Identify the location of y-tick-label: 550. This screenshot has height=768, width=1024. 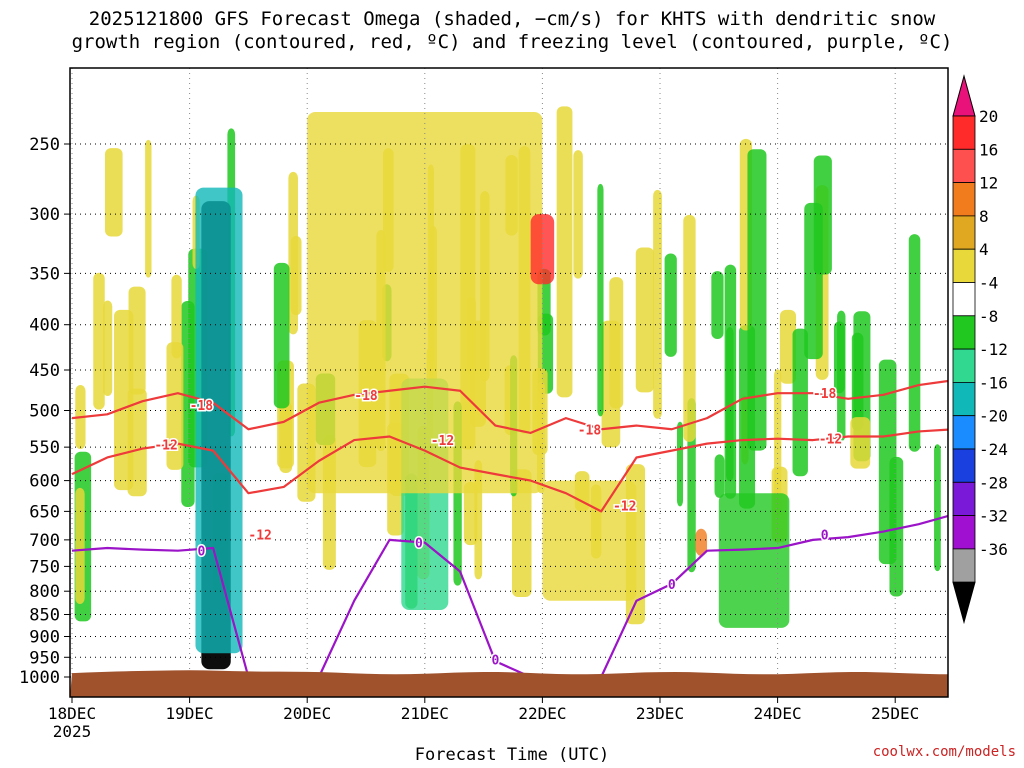
(44, 448).